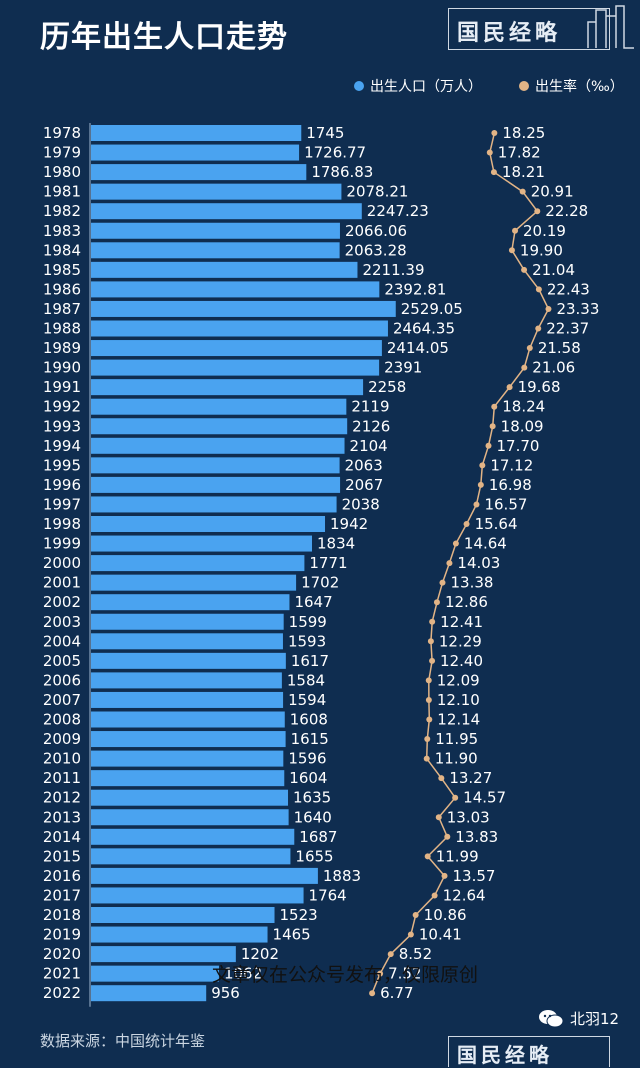 This screenshot has width=640, height=1068. I want to click on rate-value-label: 11.90, so click(456, 759).